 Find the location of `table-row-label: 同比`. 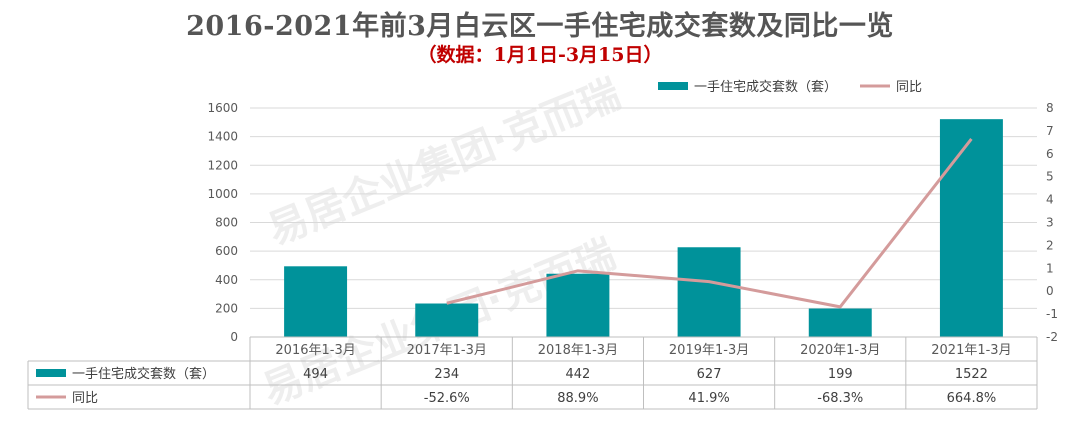

table-row-label: 同比 is located at coordinates (85, 398).